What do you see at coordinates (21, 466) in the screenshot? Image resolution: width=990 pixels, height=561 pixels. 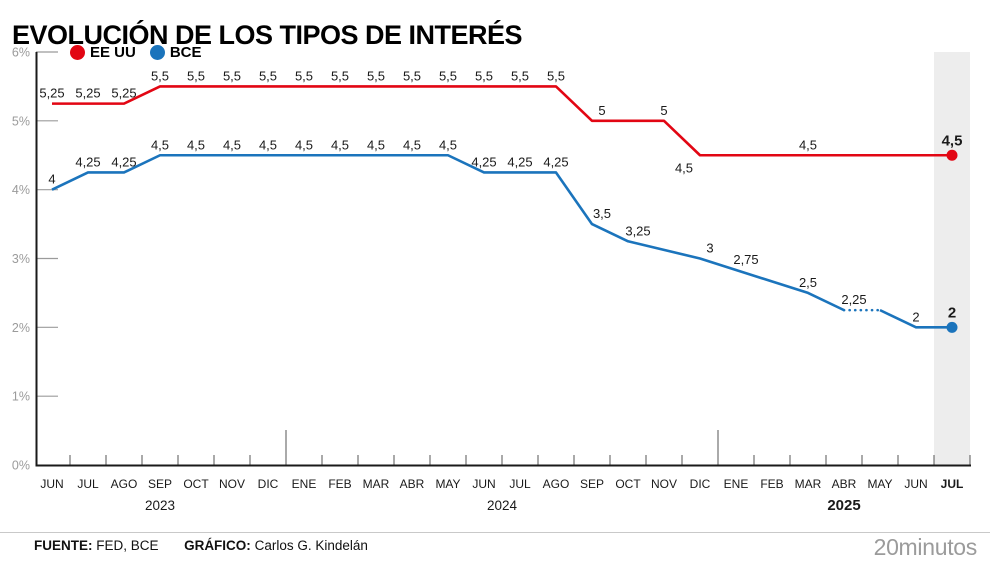 I see `y-tick-label: 0%` at bounding box center [21, 466].